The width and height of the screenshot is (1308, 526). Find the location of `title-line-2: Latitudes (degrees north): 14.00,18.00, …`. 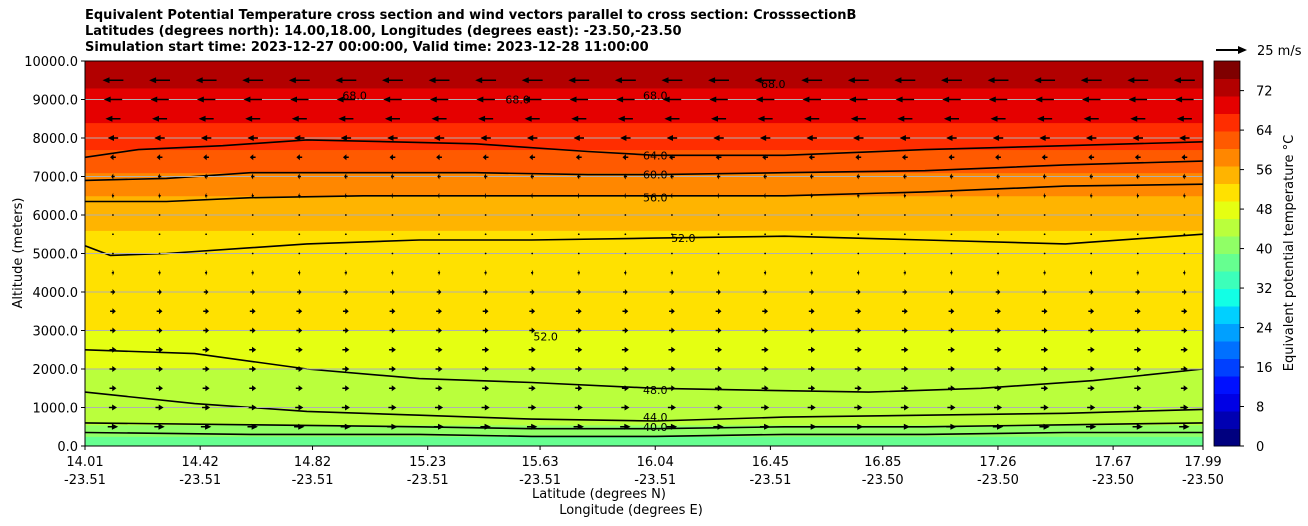

title-line-2: Latitudes (degrees north): 14.00,18.00, … is located at coordinates (383, 31).